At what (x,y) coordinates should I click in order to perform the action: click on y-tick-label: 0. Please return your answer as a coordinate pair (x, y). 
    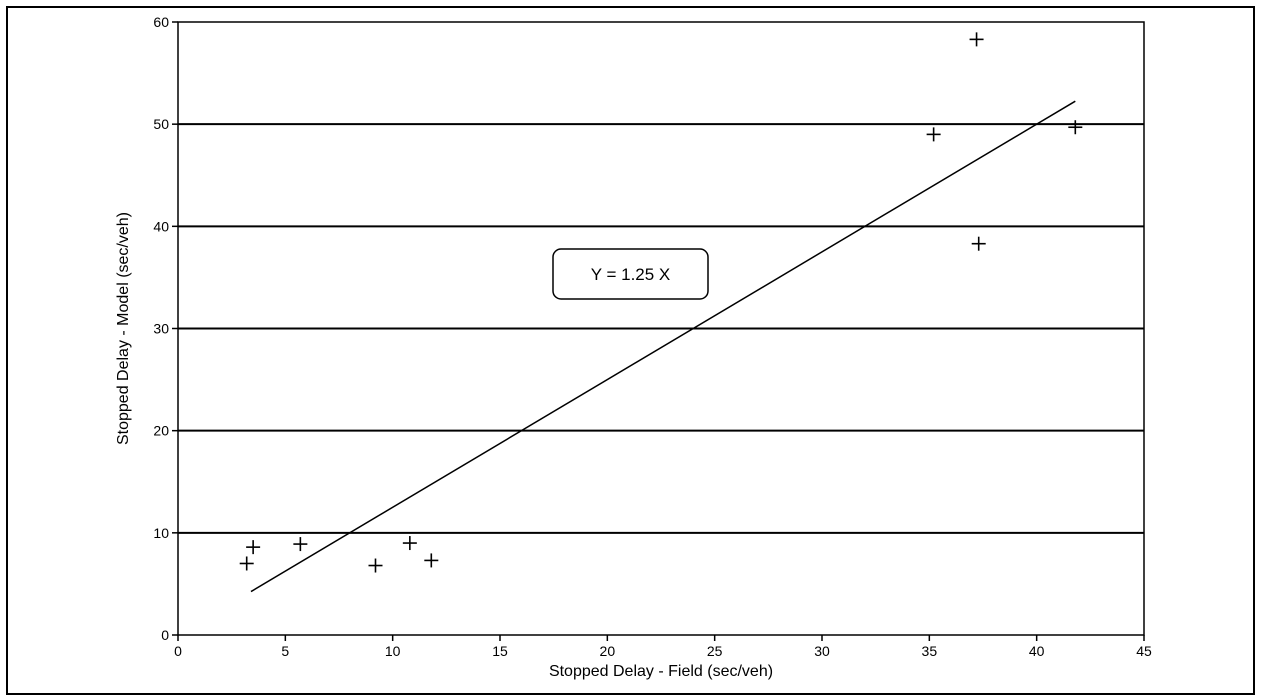
    Looking at the image, I should click on (165, 635).